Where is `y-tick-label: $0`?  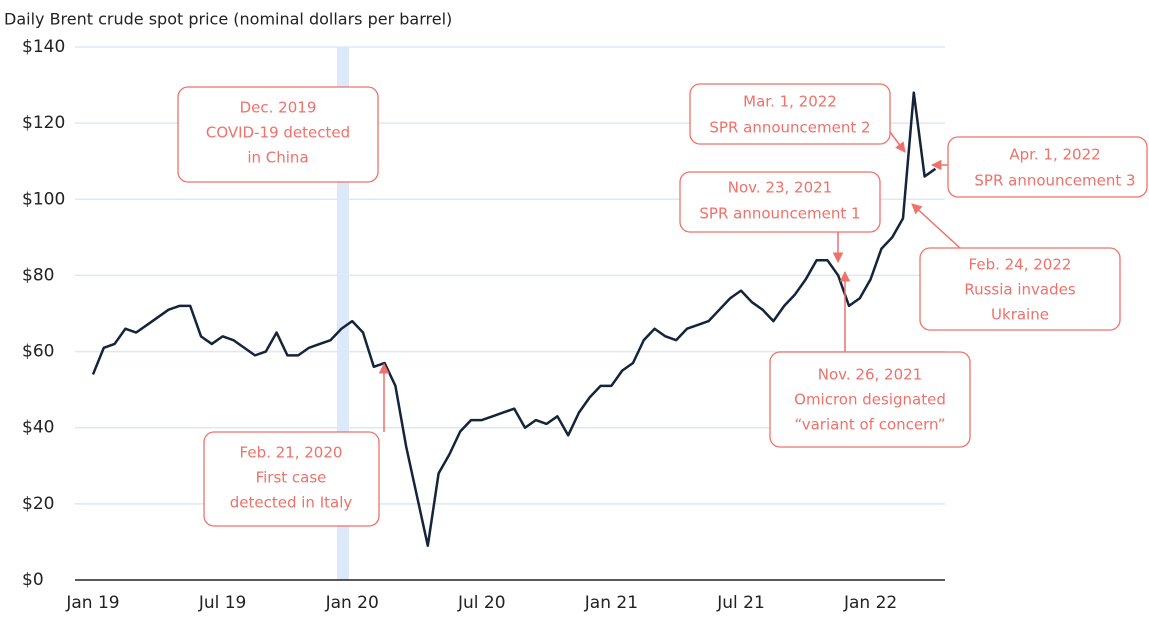
y-tick-label: $0 is located at coordinates (33, 580).